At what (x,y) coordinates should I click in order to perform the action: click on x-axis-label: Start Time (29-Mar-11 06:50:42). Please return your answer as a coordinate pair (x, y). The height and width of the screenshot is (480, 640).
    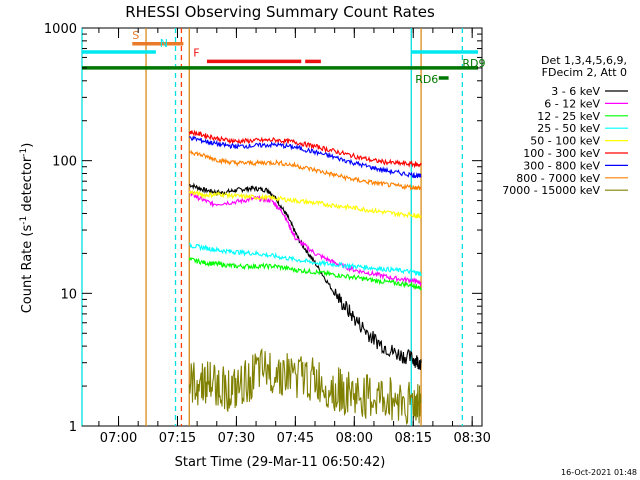
    Looking at the image, I should click on (280, 462).